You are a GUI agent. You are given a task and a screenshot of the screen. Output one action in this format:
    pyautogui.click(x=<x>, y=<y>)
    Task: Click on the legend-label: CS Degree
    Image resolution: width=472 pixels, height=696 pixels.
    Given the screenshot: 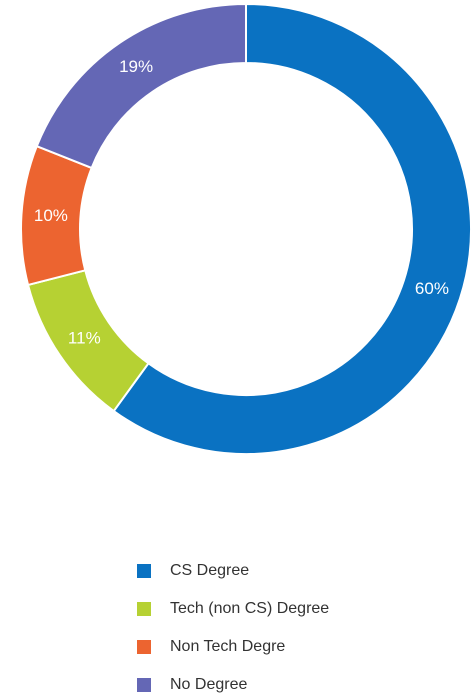 What is the action you would take?
    pyautogui.click(x=209, y=570)
    